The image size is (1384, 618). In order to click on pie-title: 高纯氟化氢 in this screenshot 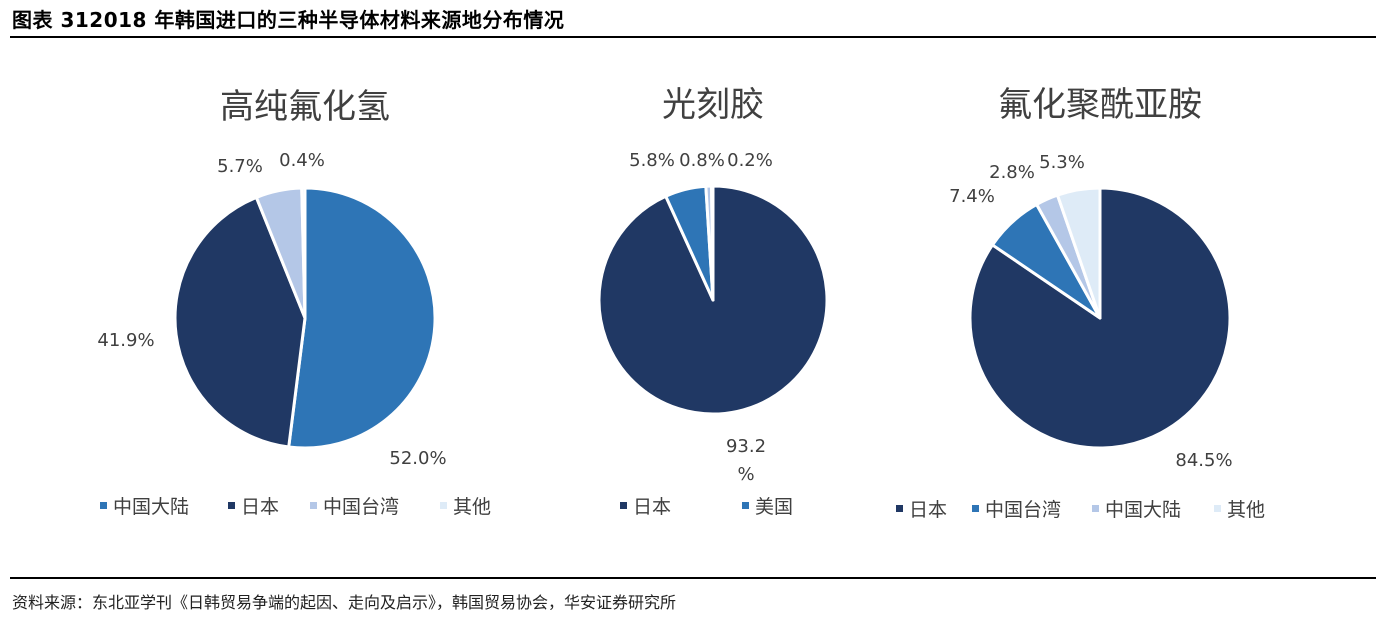, I will do `click(305, 107)`.